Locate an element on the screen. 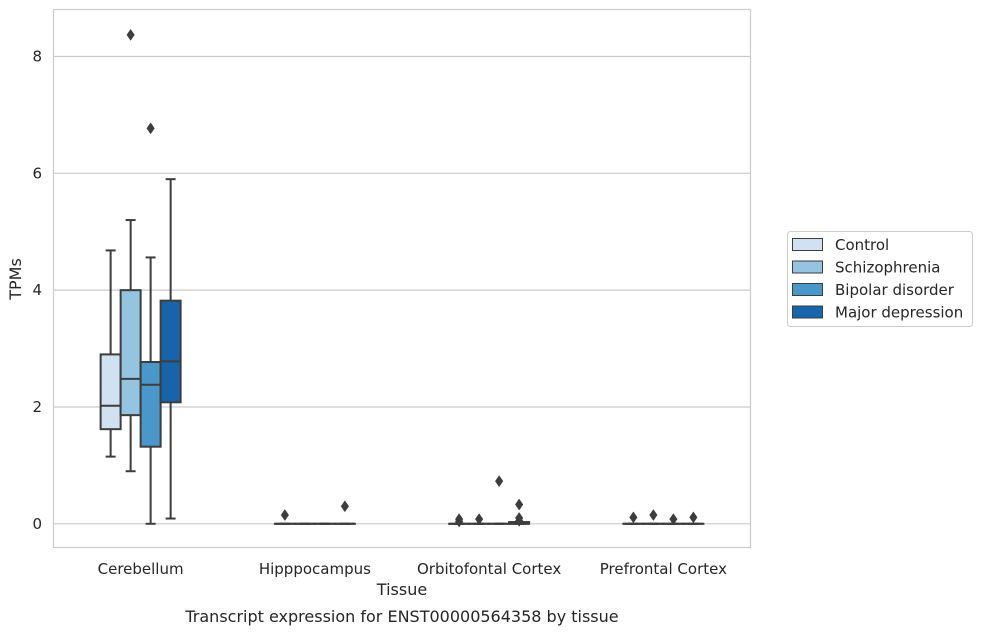 The image size is (983, 634). y-tick-label: 2 is located at coordinates (37, 407).